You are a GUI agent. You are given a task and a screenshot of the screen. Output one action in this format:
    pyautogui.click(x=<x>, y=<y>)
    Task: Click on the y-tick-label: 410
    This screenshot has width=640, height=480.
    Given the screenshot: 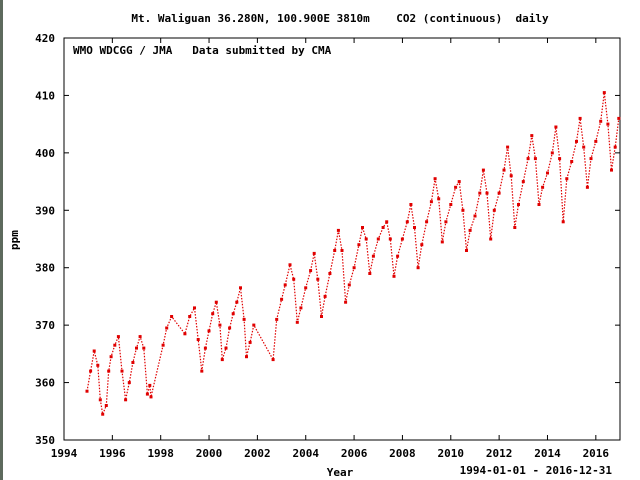 What is the action you would take?
    pyautogui.click(x=45, y=95)
    